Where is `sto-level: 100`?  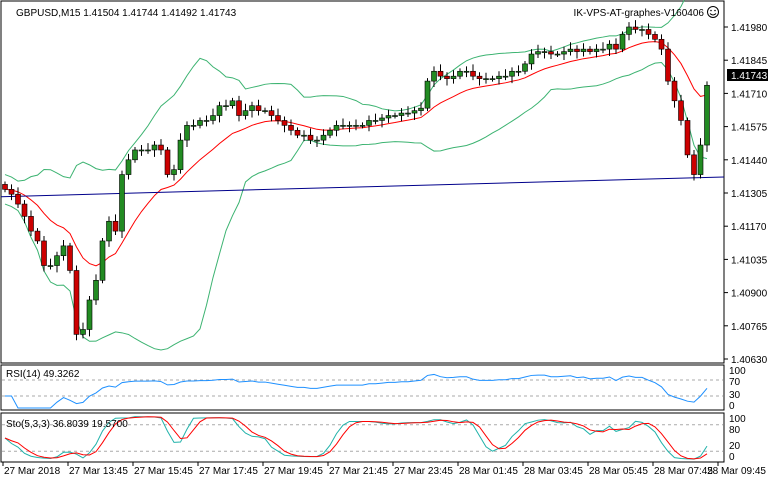 sto-level: 100 is located at coordinates (737, 419).